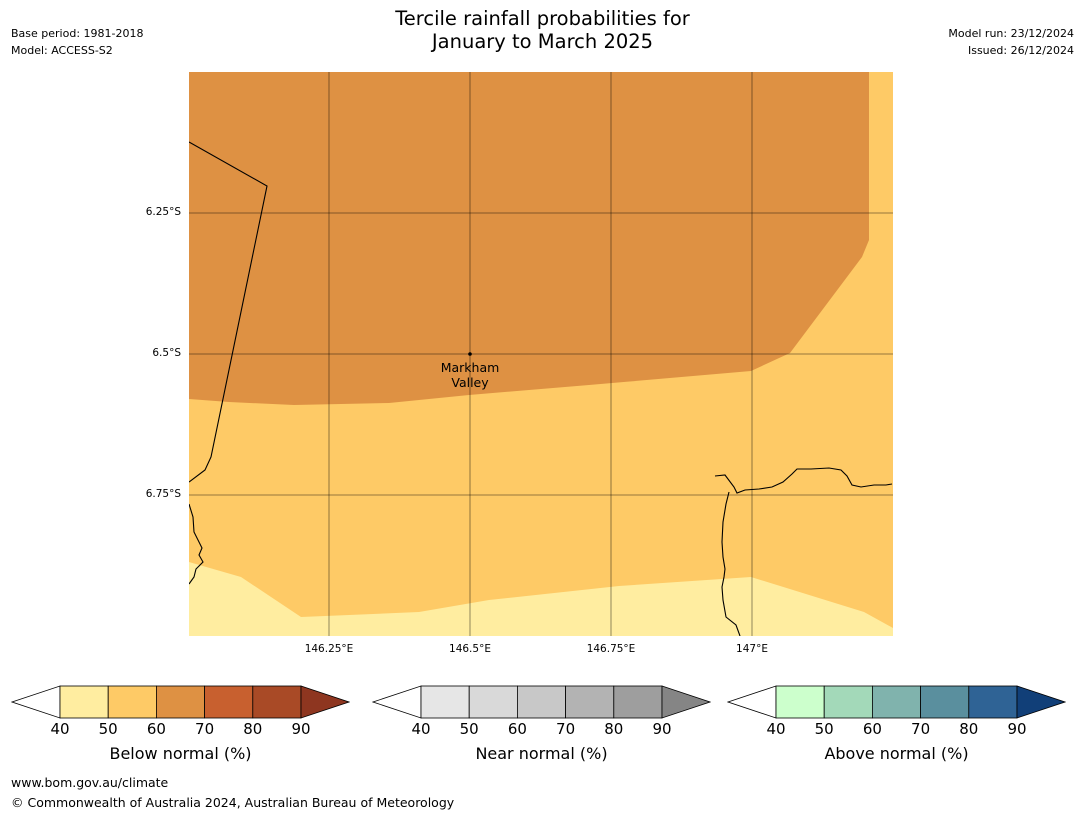  What do you see at coordinates (542, 41) in the screenshot?
I see `title-line-2: January to March 2025` at bounding box center [542, 41].